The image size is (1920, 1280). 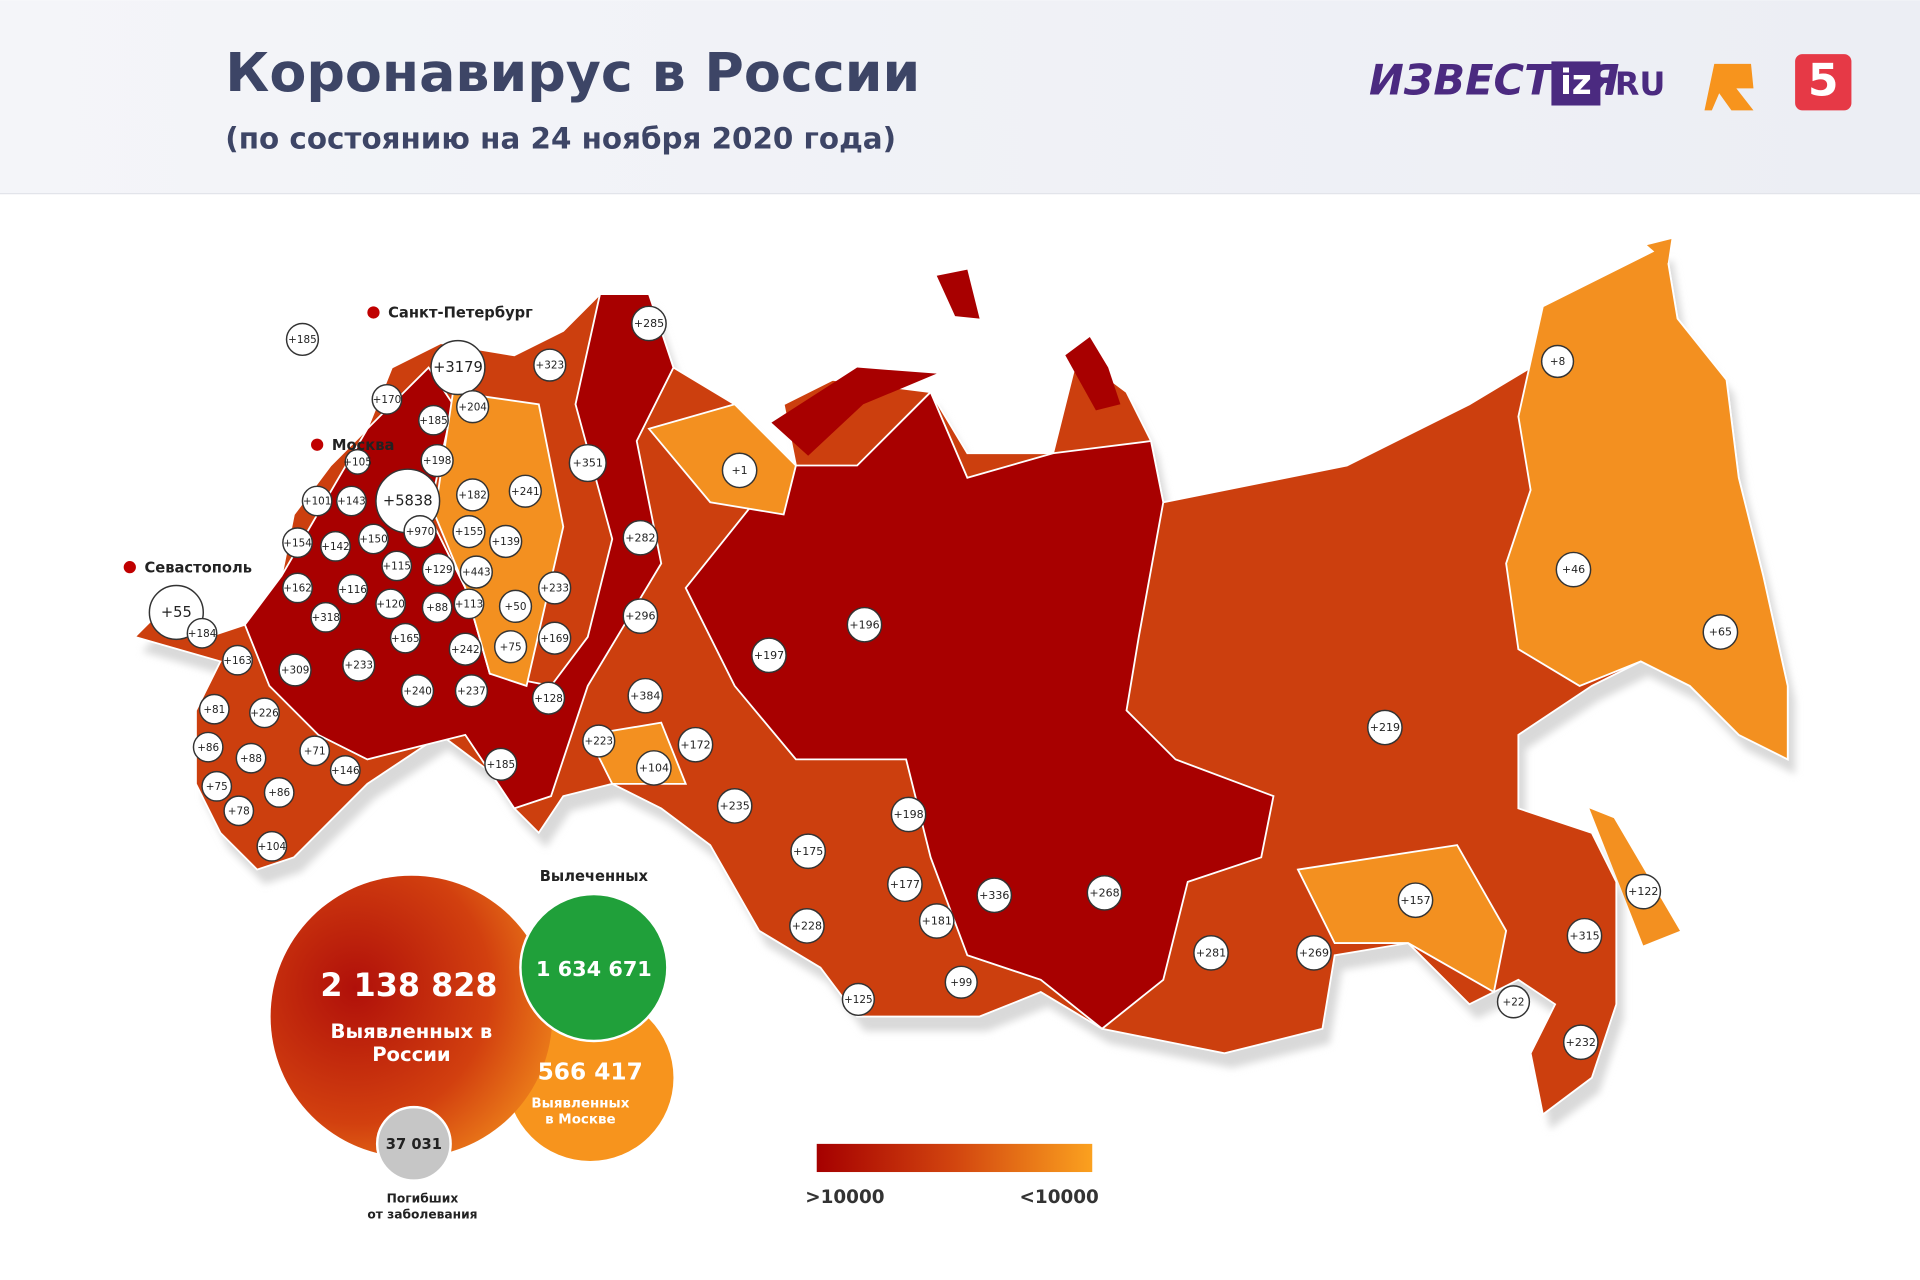 What do you see at coordinates (572, 72) in the screenshot?
I see `title: Коронавирус в России` at bounding box center [572, 72].